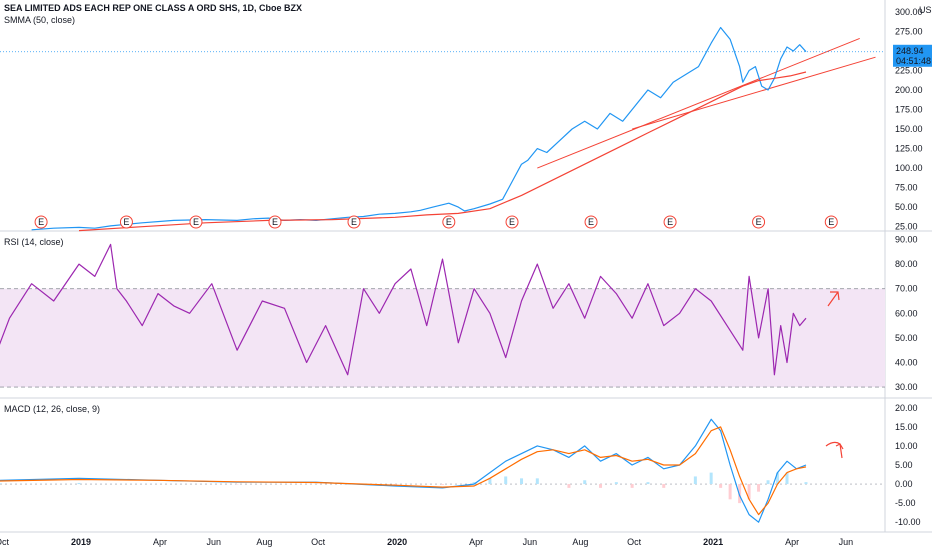  What do you see at coordinates (81, 542) in the screenshot?
I see `time-axis-label: 2019` at bounding box center [81, 542].